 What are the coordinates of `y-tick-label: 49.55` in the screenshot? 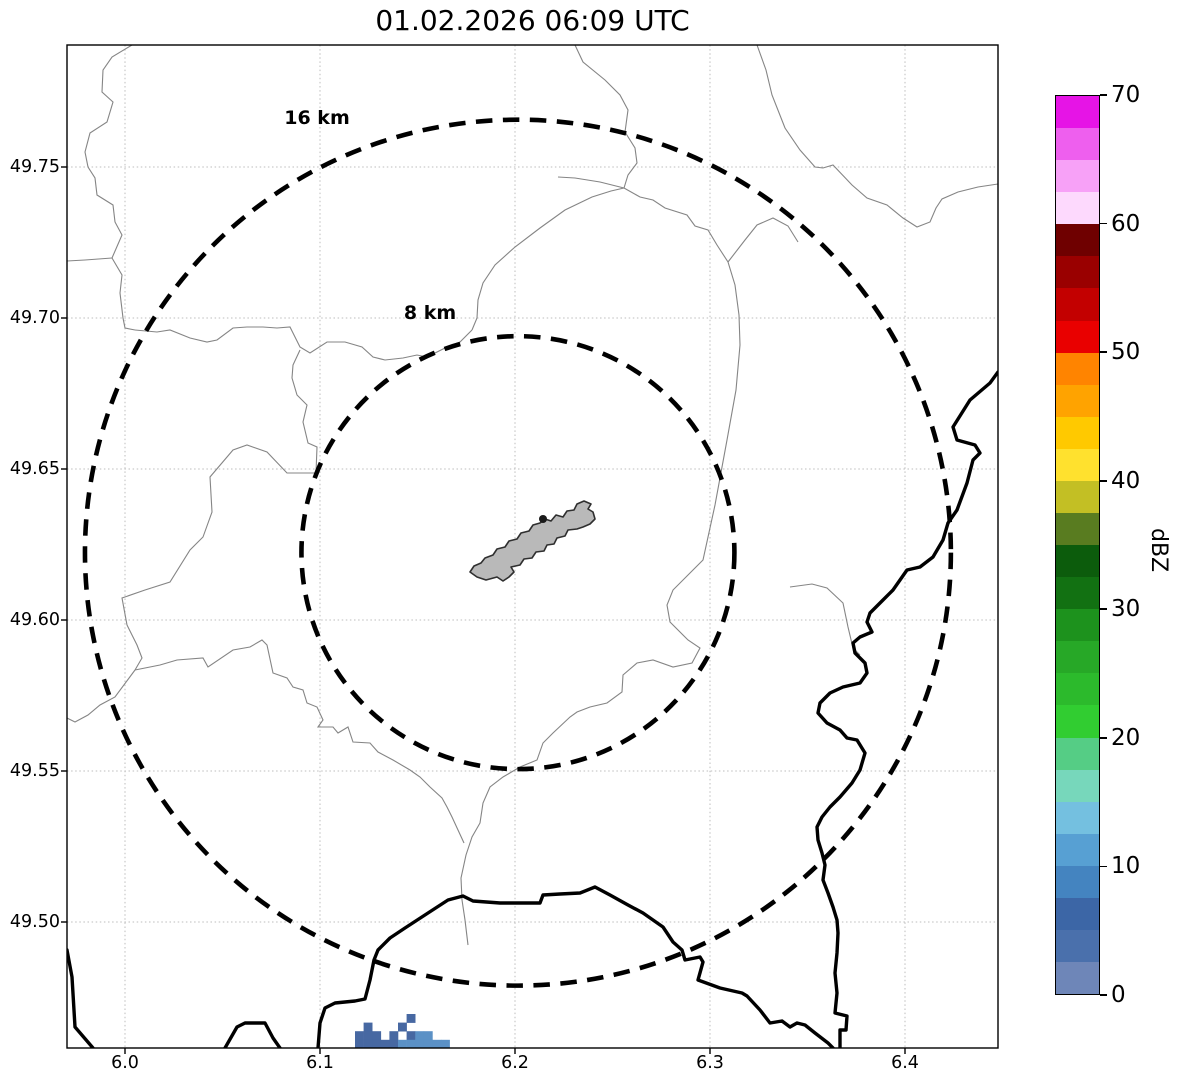 It's located at (34, 771).